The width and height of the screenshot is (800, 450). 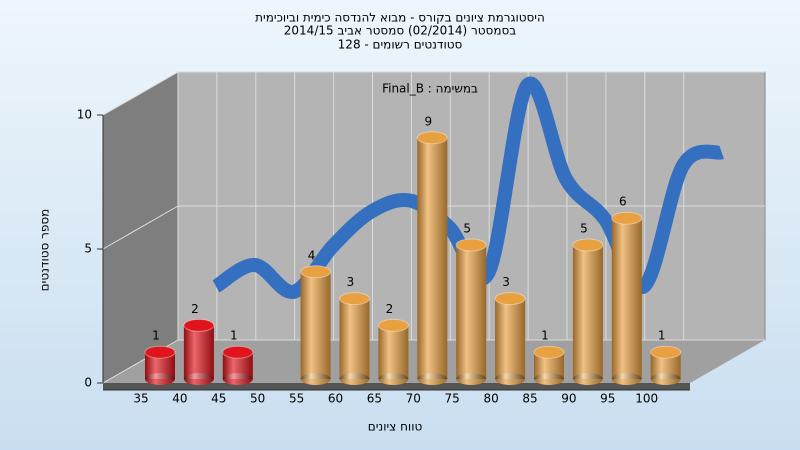 I want to click on x-tick-label: 45, so click(x=218, y=399).